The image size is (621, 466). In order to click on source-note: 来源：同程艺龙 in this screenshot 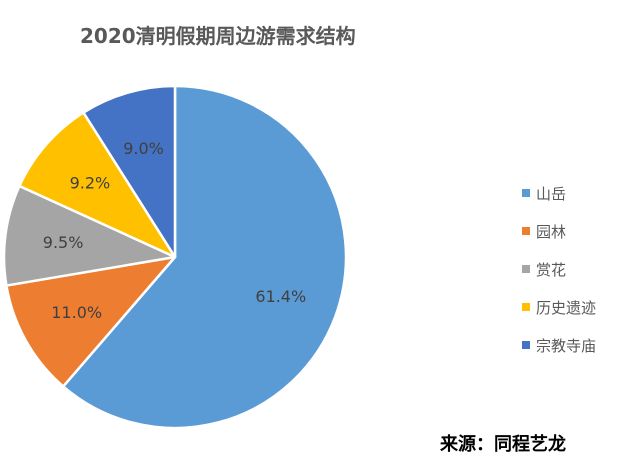, I will do `click(503, 444)`.